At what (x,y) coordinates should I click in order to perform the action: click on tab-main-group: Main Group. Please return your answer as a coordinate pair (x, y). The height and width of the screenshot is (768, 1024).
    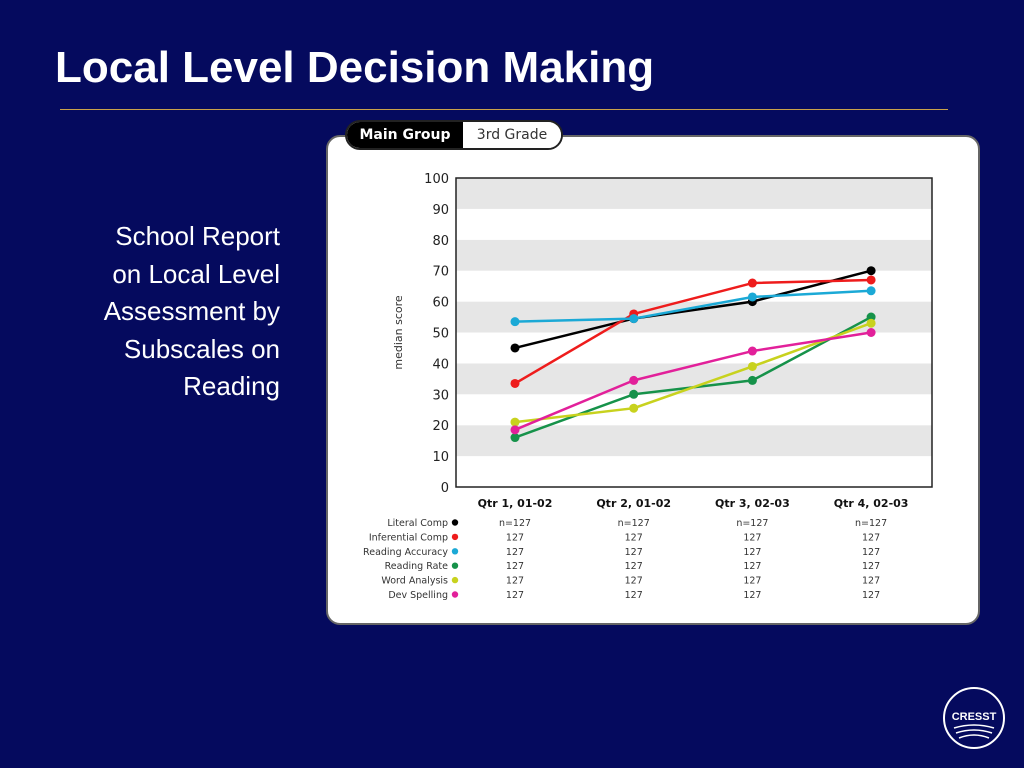
    Looking at the image, I should click on (405, 135).